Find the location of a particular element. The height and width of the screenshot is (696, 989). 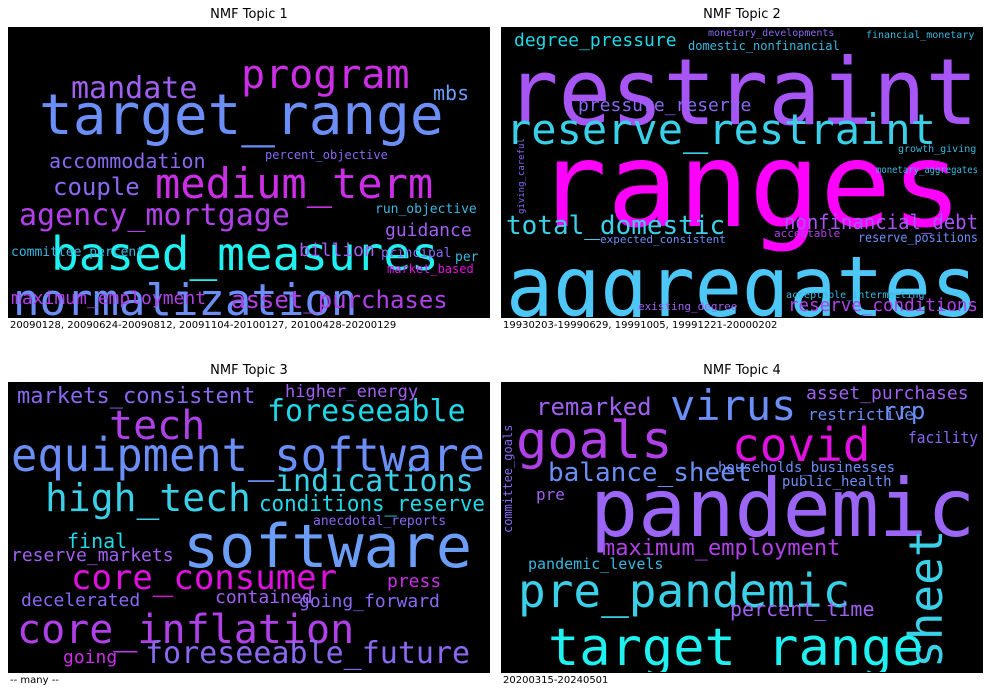

word-run-objective: run_objective is located at coordinates (426, 209).